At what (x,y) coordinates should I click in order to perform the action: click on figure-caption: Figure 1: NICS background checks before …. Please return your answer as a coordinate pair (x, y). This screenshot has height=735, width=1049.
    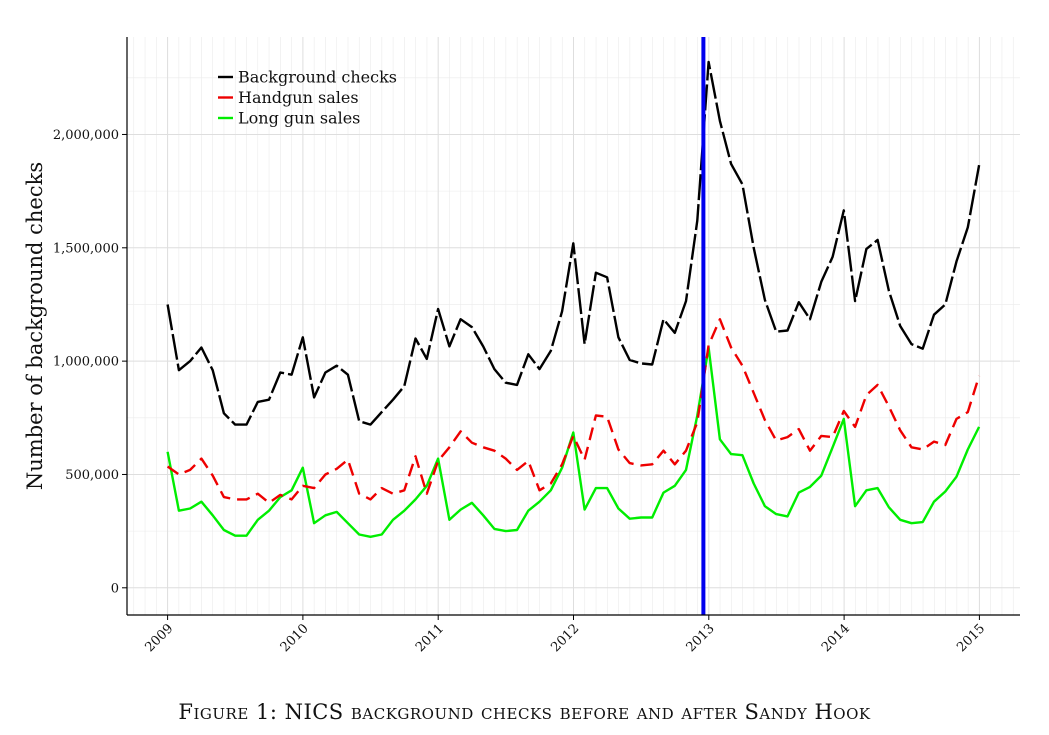
    Looking at the image, I should click on (524, 712).